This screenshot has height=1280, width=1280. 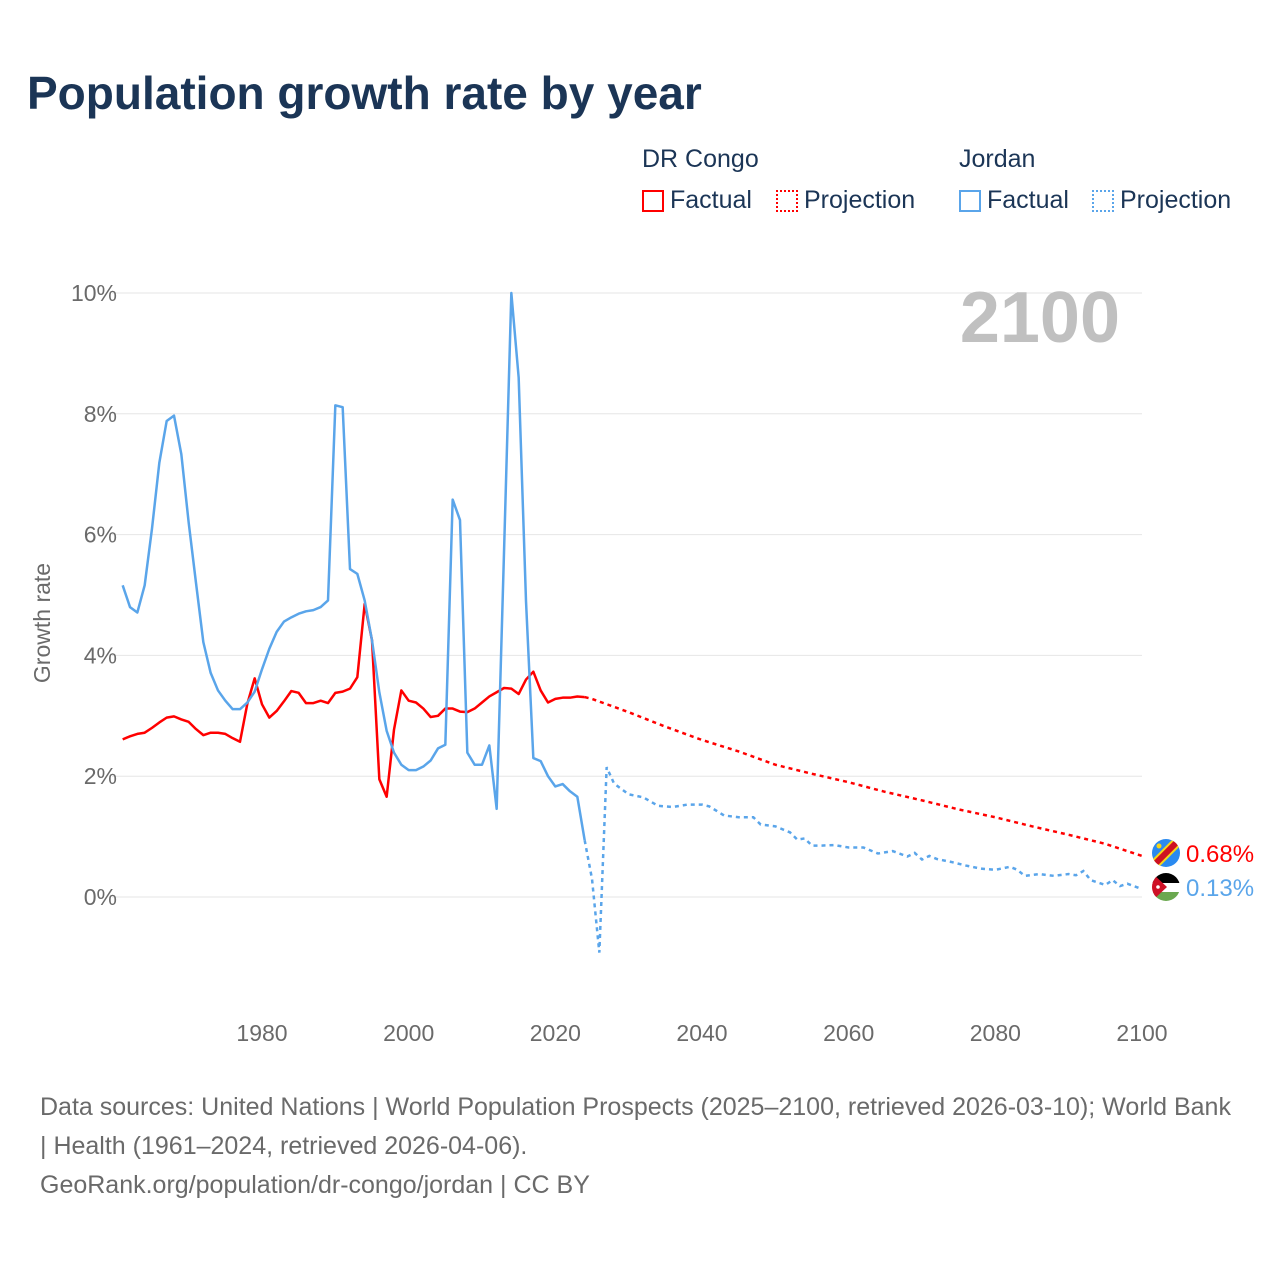 I want to click on y-tick-label: 4%, so click(x=100, y=655).